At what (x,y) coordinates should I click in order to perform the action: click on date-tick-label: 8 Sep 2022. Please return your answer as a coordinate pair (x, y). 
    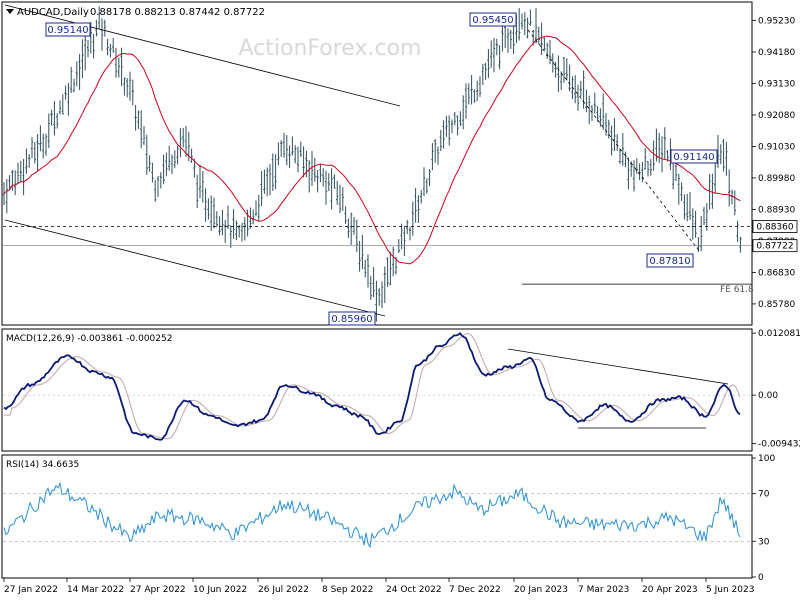
    Looking at the image, I should click on (347, 590).